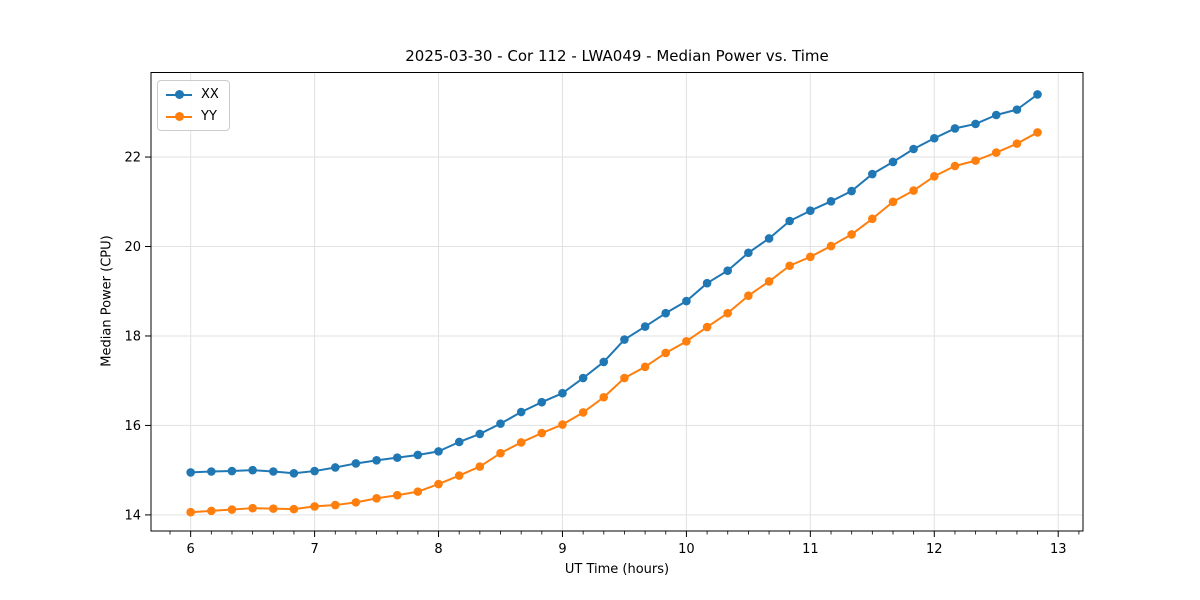 This screenshot has height=600, width=1200. I want to click on legend-label-xx: XX, so click(210, 94).